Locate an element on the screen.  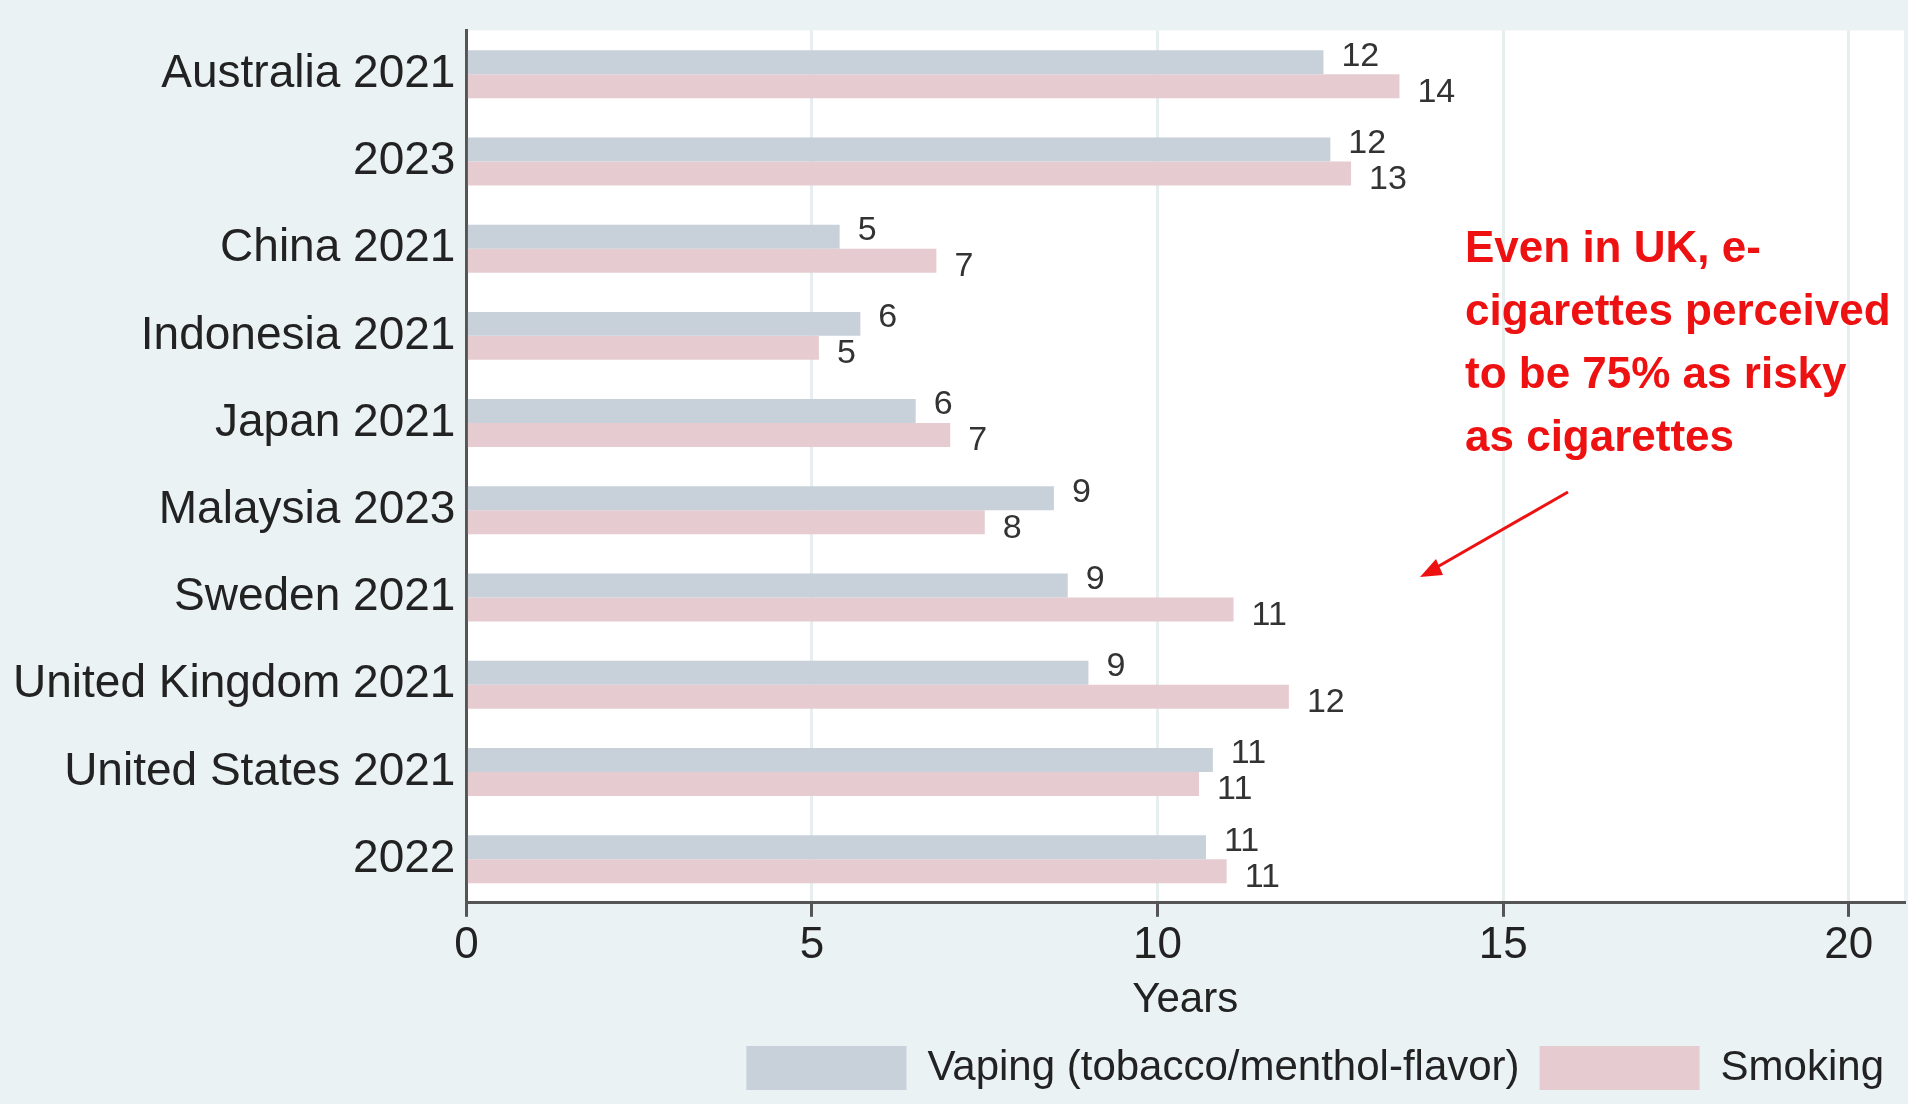
y-tick-label: Sweden 2021 is located at coordinates (315, 594).